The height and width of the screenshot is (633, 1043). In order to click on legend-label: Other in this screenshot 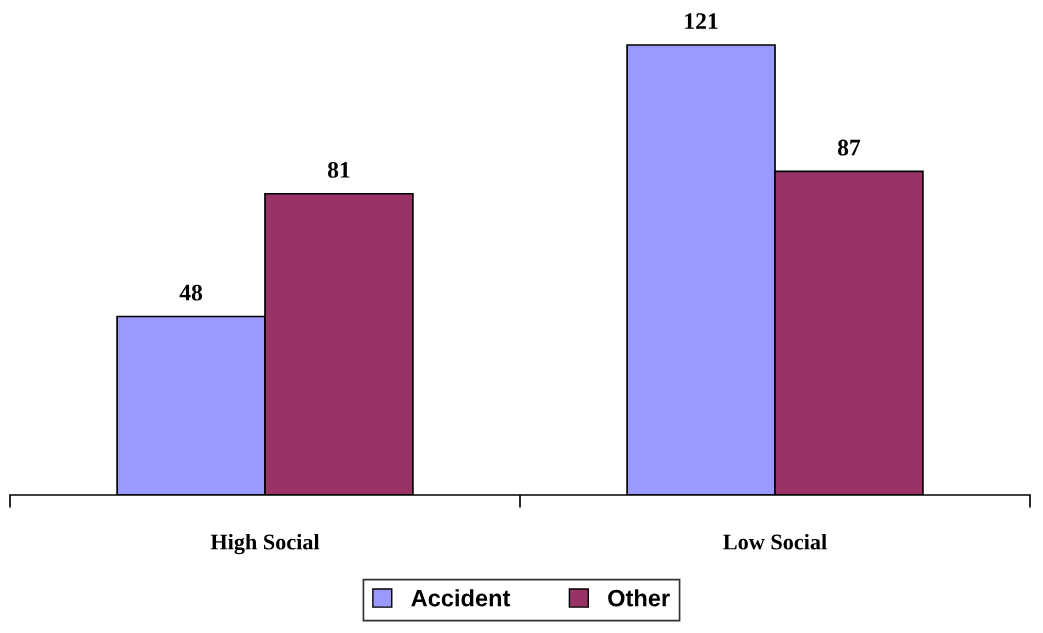, I will do `click(639, 598)`.